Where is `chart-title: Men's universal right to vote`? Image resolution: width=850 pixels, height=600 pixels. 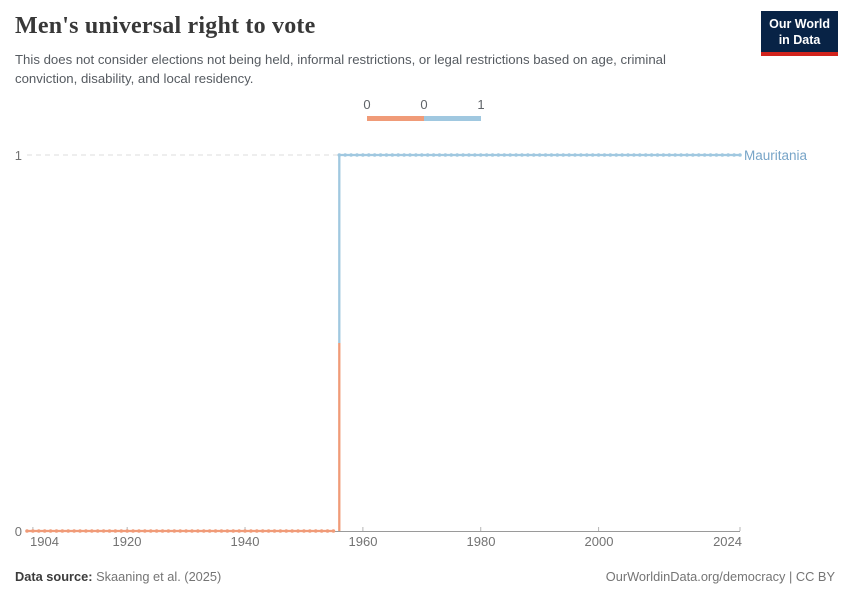 chart-title: Men's universal right to vote is located at coordinates (165, 26).